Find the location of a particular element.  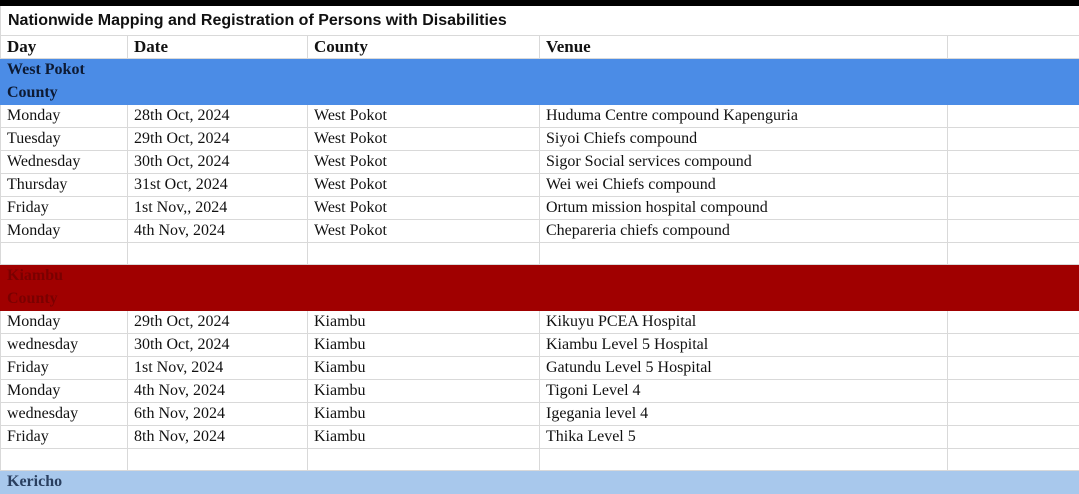

header-row: Day Date County Venue is located at coordinates (540, 47).